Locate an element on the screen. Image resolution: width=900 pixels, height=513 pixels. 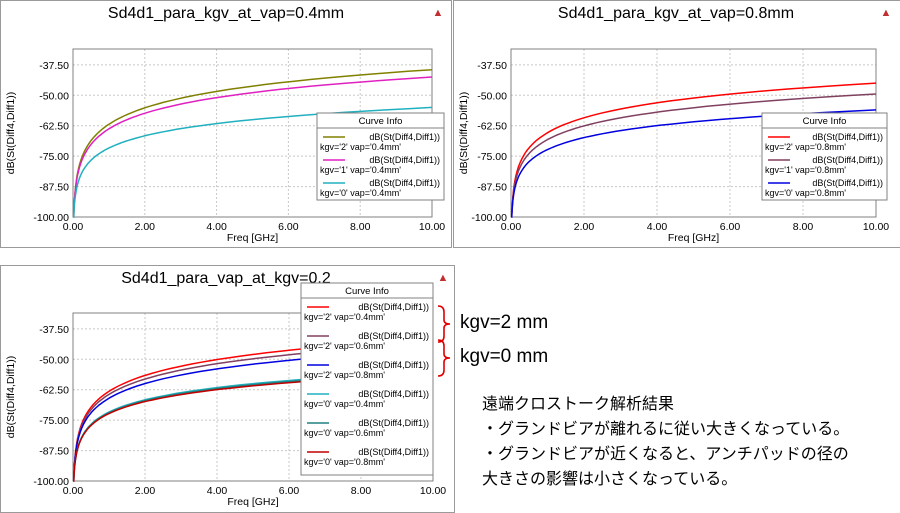
legend-box is located at coordinates (367, 379).